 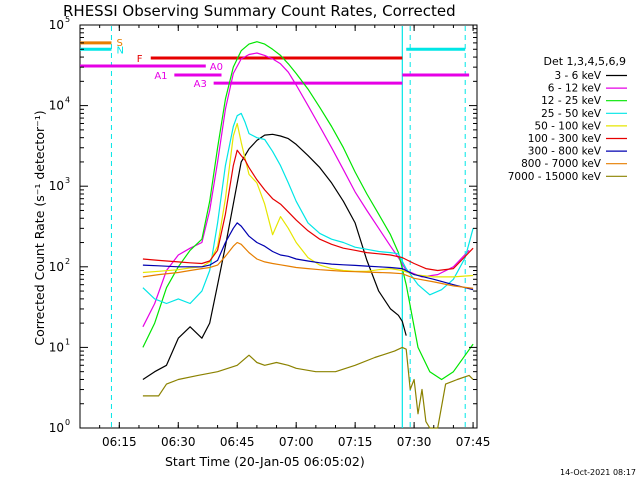 What do you see at coordinates (119, 43) in the screenshot?
I see `saa-flag-label: S` at bounding box center [119, 43].